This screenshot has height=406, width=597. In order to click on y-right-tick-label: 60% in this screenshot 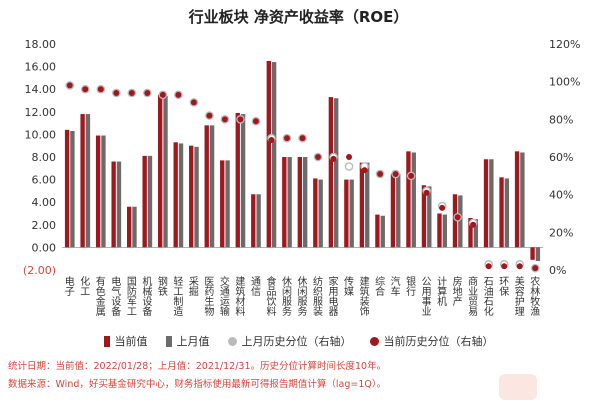, I will do `click(561, 157)`.